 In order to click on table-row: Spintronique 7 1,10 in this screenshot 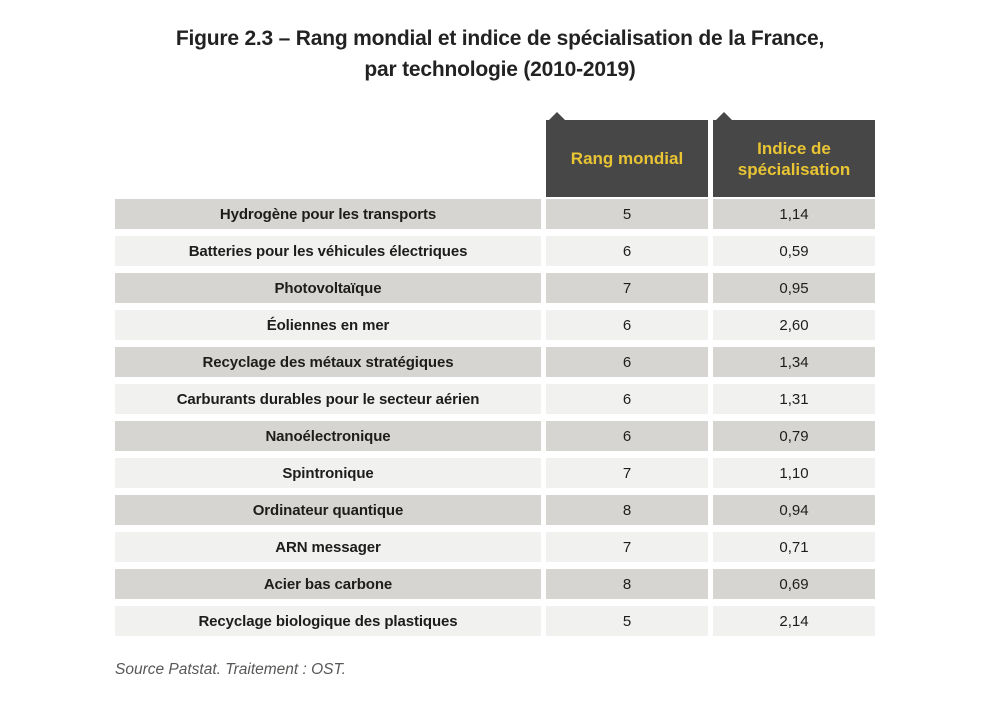, I will do `click(495, 473)`.